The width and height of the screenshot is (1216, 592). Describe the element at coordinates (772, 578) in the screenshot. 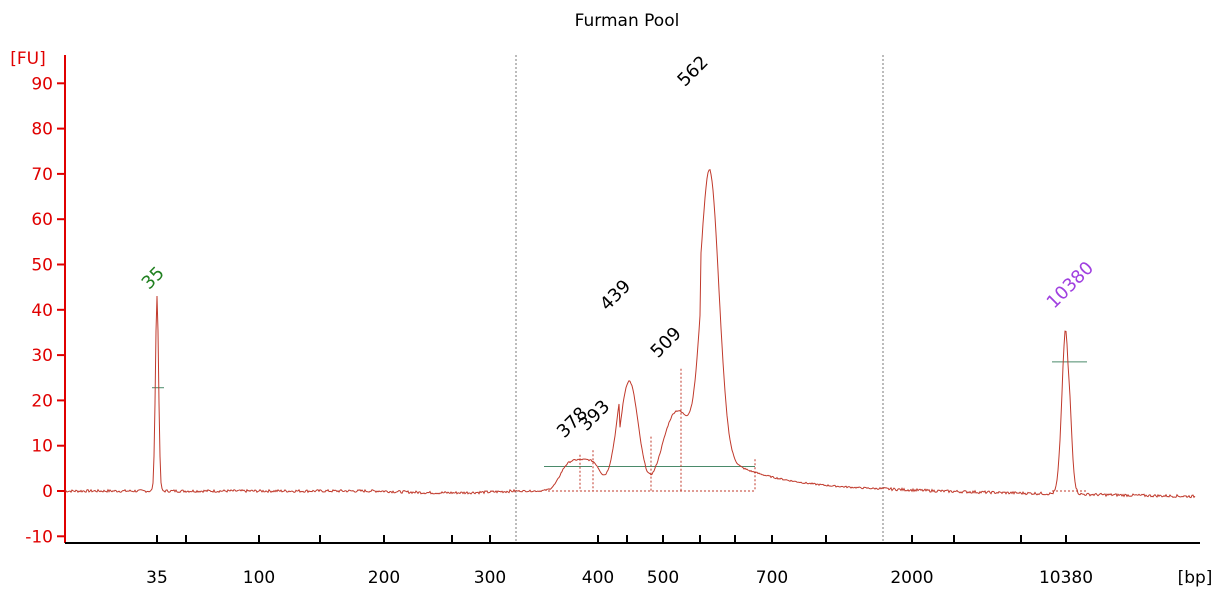

I see `x-tick-label: 700` at that location.